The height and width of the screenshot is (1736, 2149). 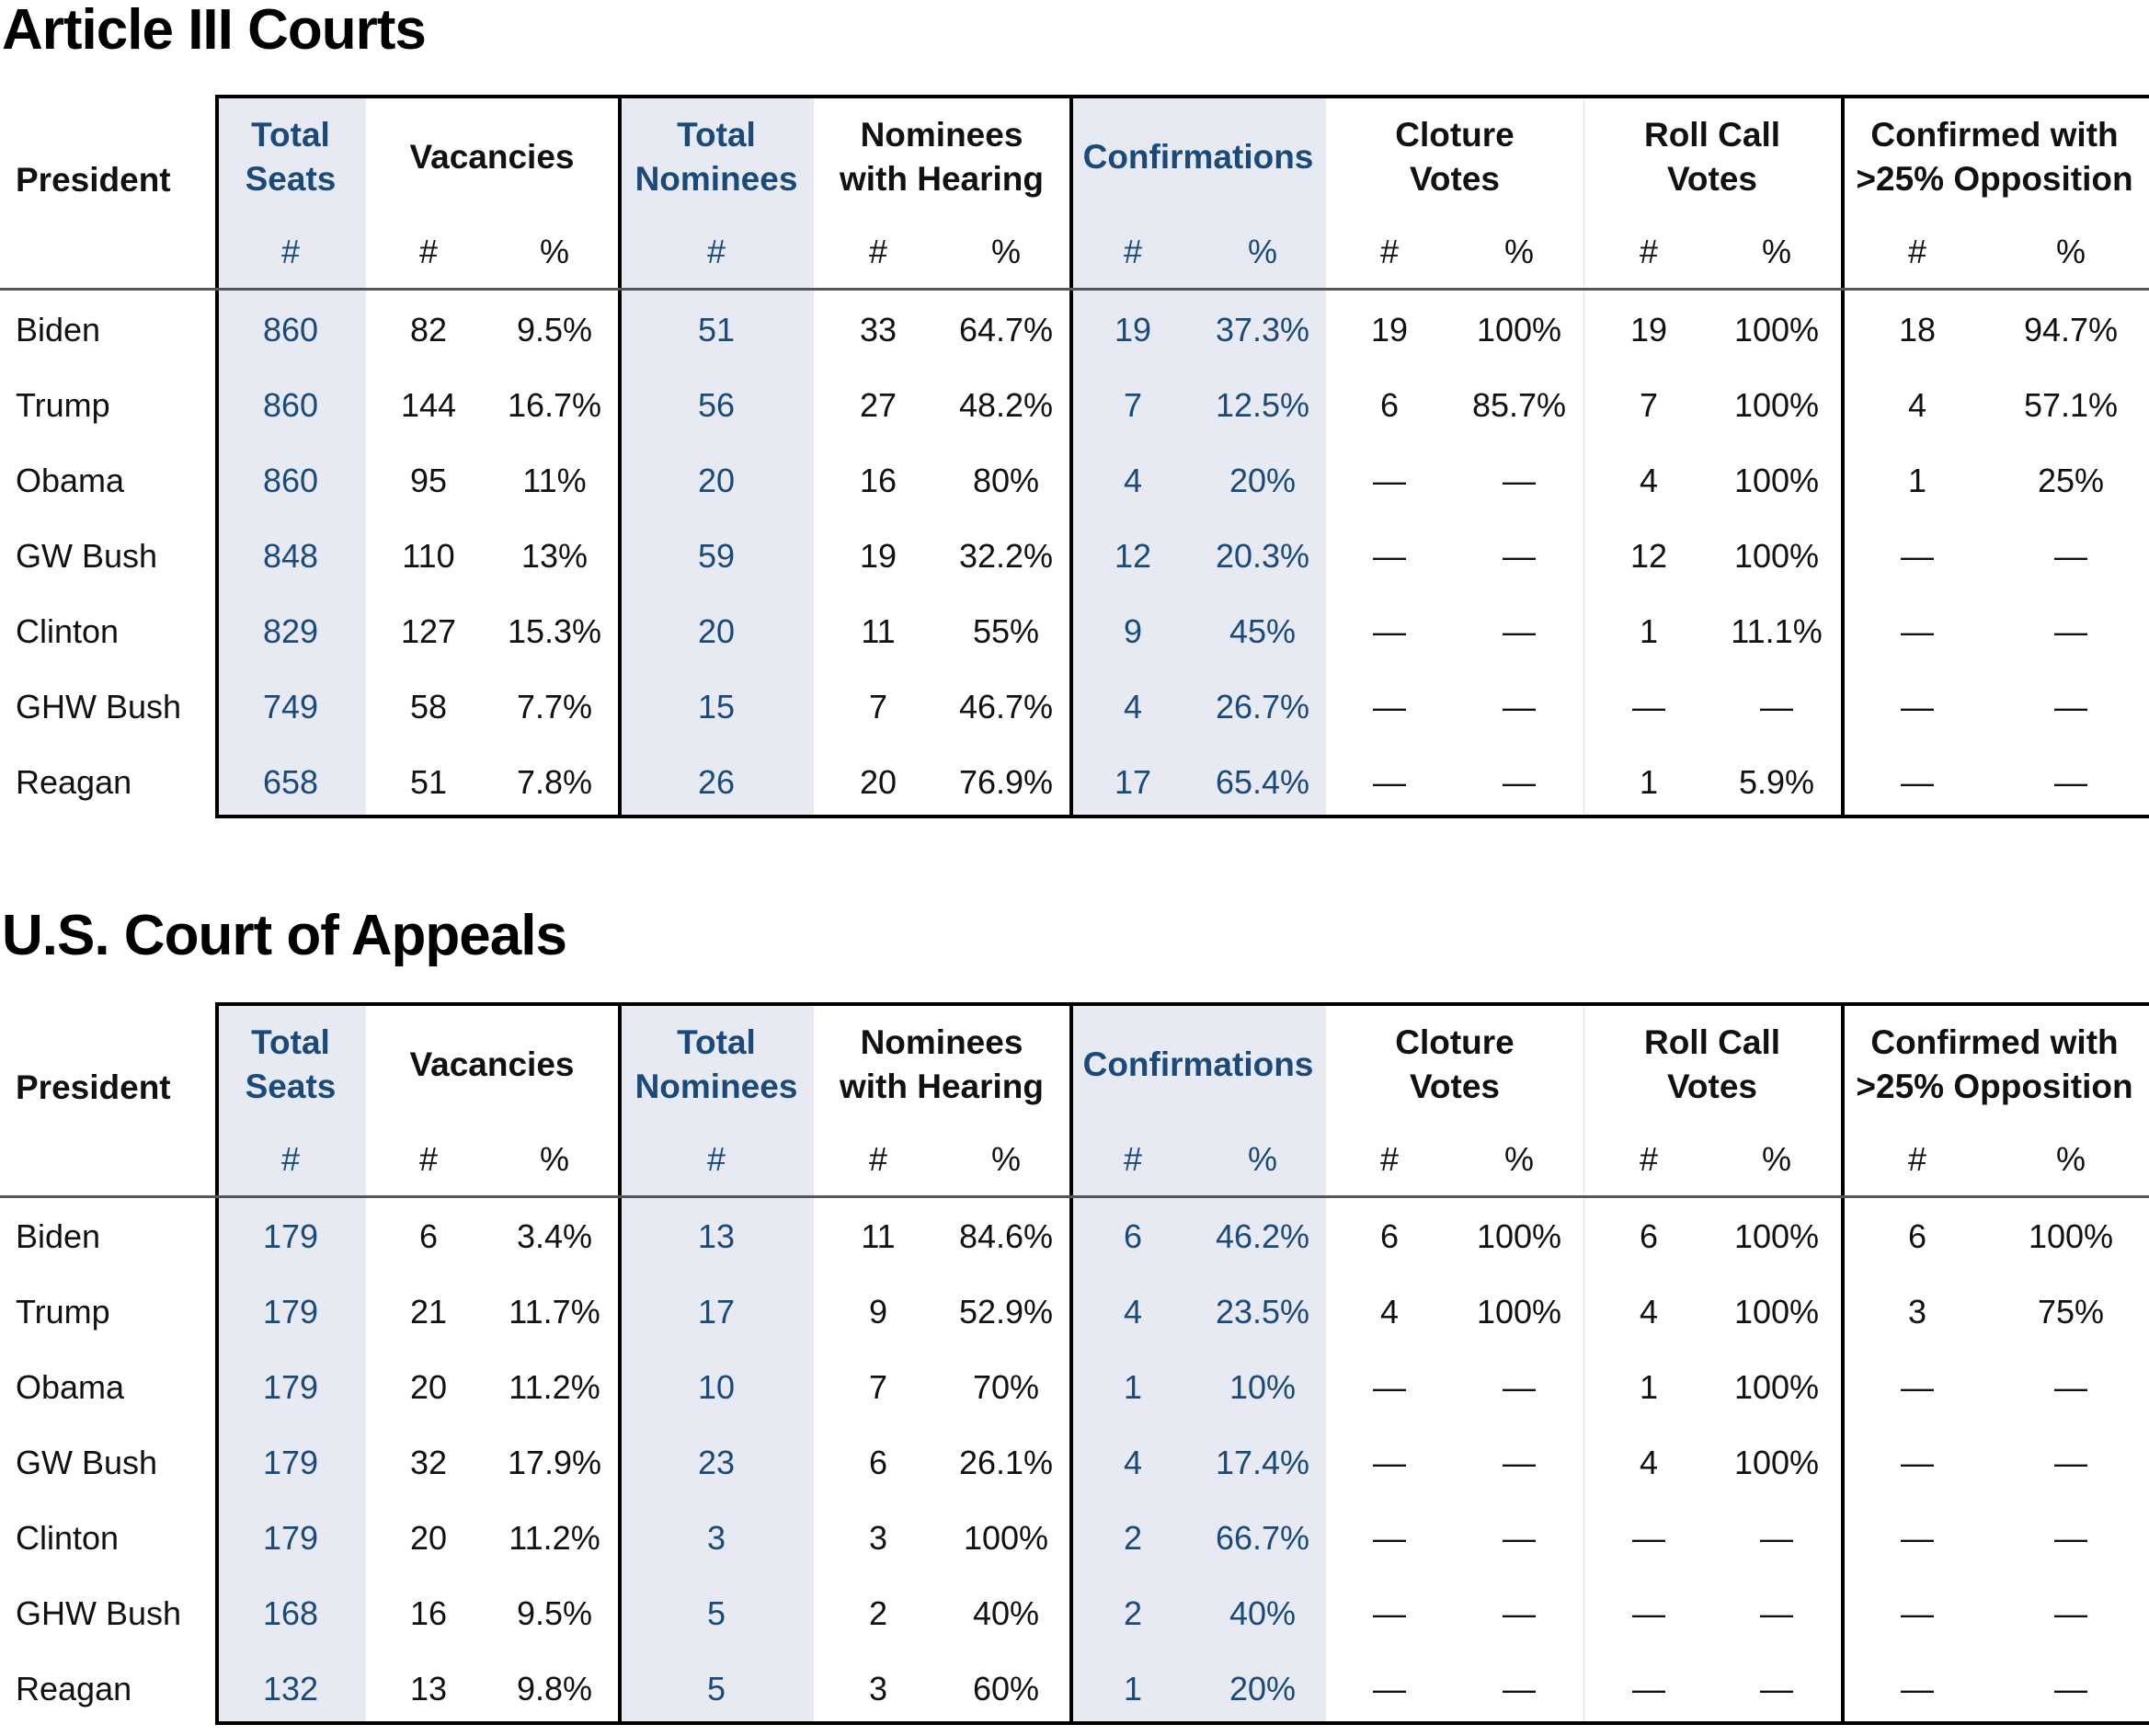 What do you see at coordinates (284, 935) in the screenshot?
I see `section-title: U.S. Court of Appeals` at bounding box center [284, 935].